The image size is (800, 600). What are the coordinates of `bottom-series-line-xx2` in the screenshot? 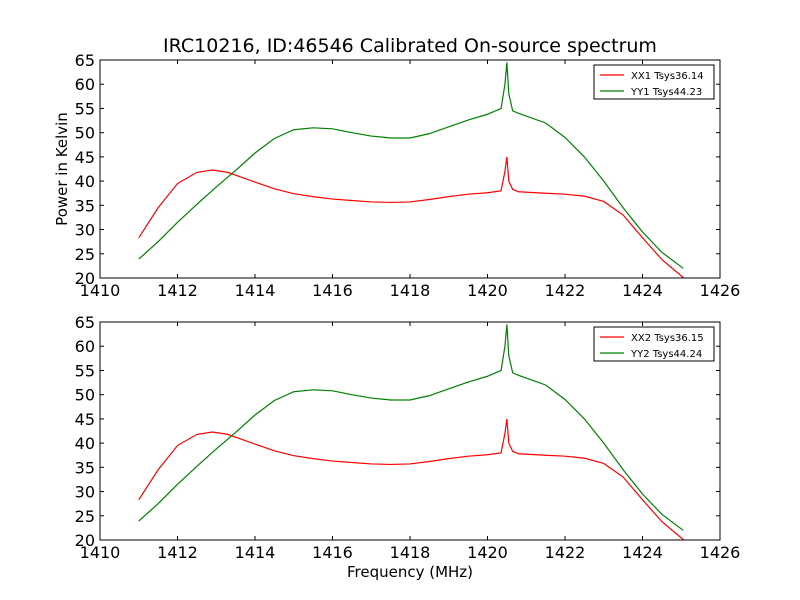 It's located at (411, 479).